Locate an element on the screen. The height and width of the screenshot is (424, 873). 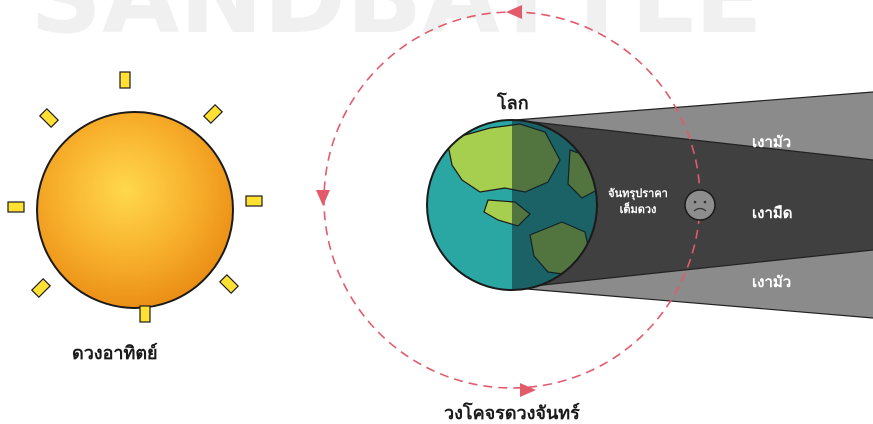
moon-eclipse-label-line1: จันทรุปราคา is located at coordinates (638, 193).